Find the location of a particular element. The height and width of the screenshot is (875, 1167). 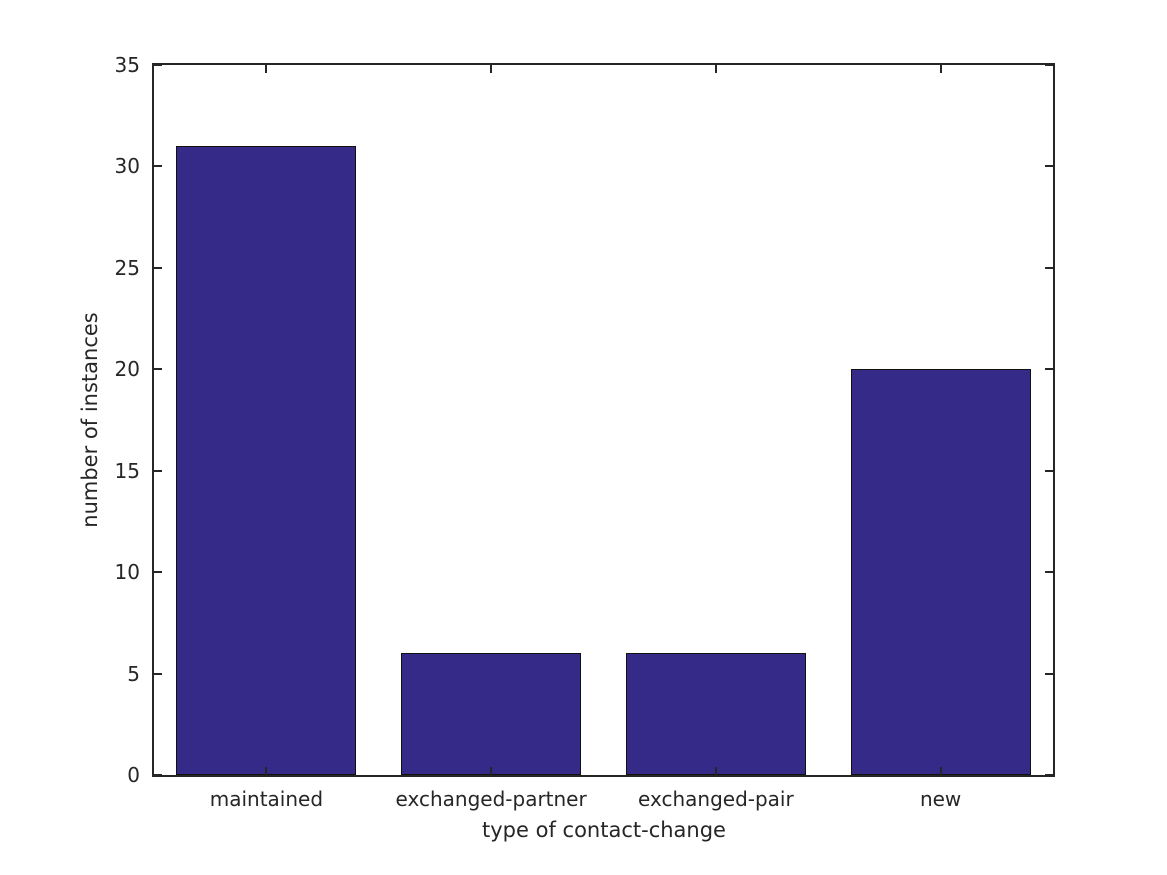

y-tick-label: 25 is located at coordinates (127, 267).